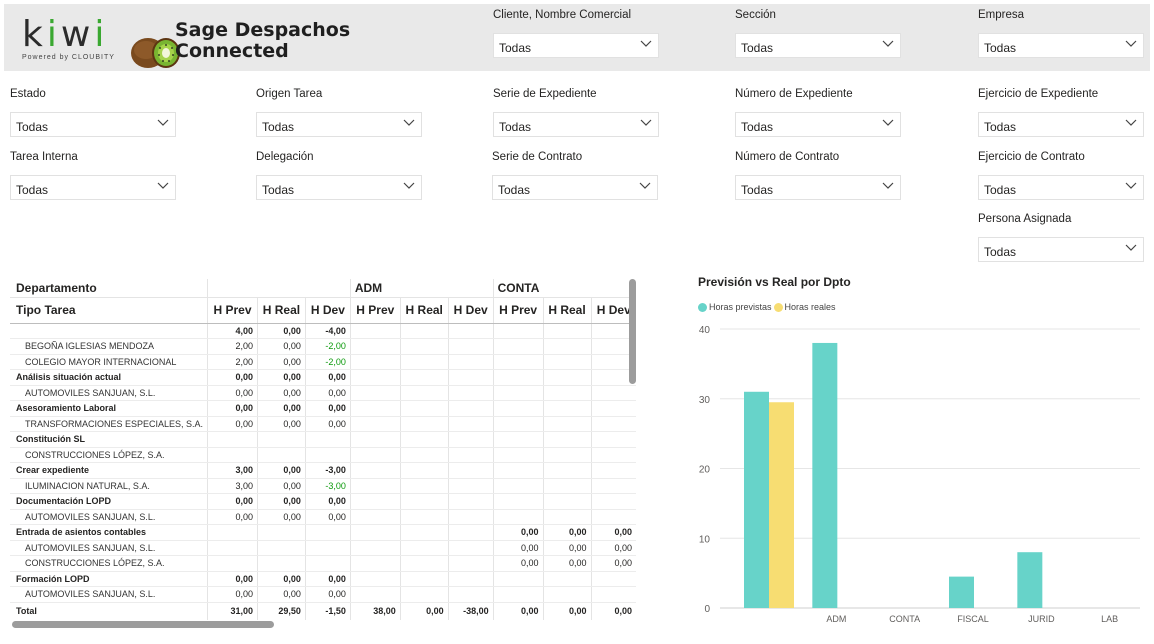 The image size is (1154, 644). What do you see at coordinates (327, 331) in the screenshot?
I see `matrix-cell: -4,00` at bounding box center [327, 331].